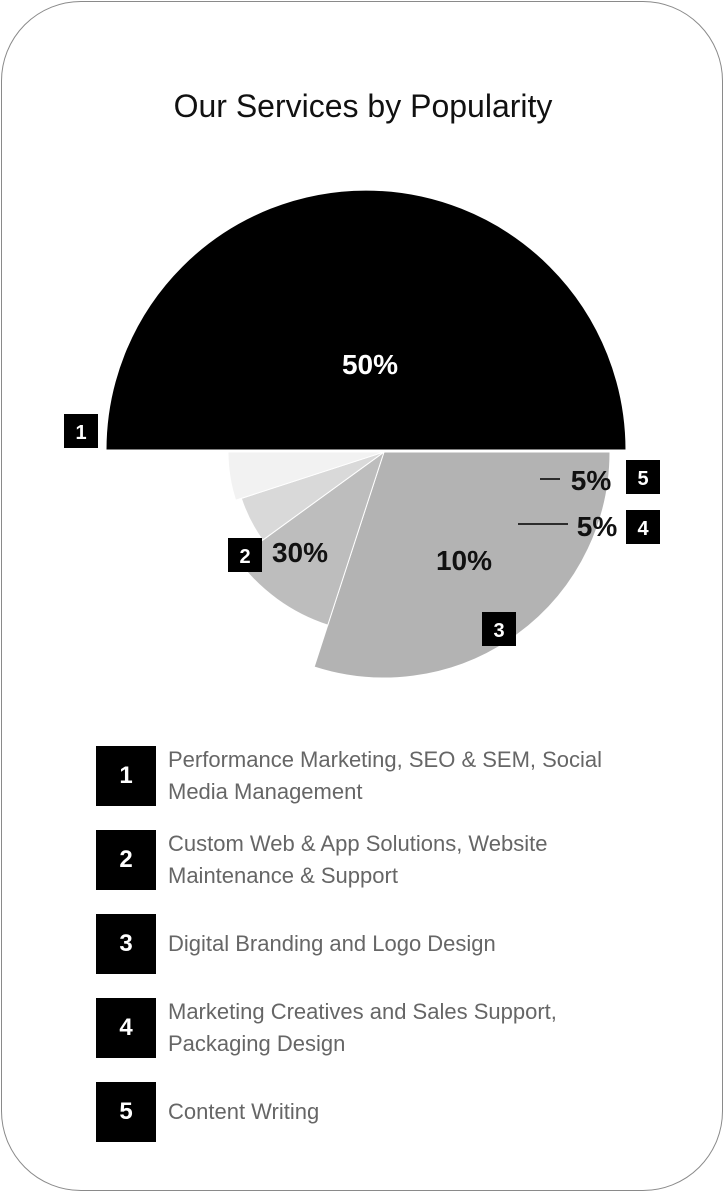  Describe the element at coordinates (126, 776) in the screenshot. I see `legend-number: 1` at that location.